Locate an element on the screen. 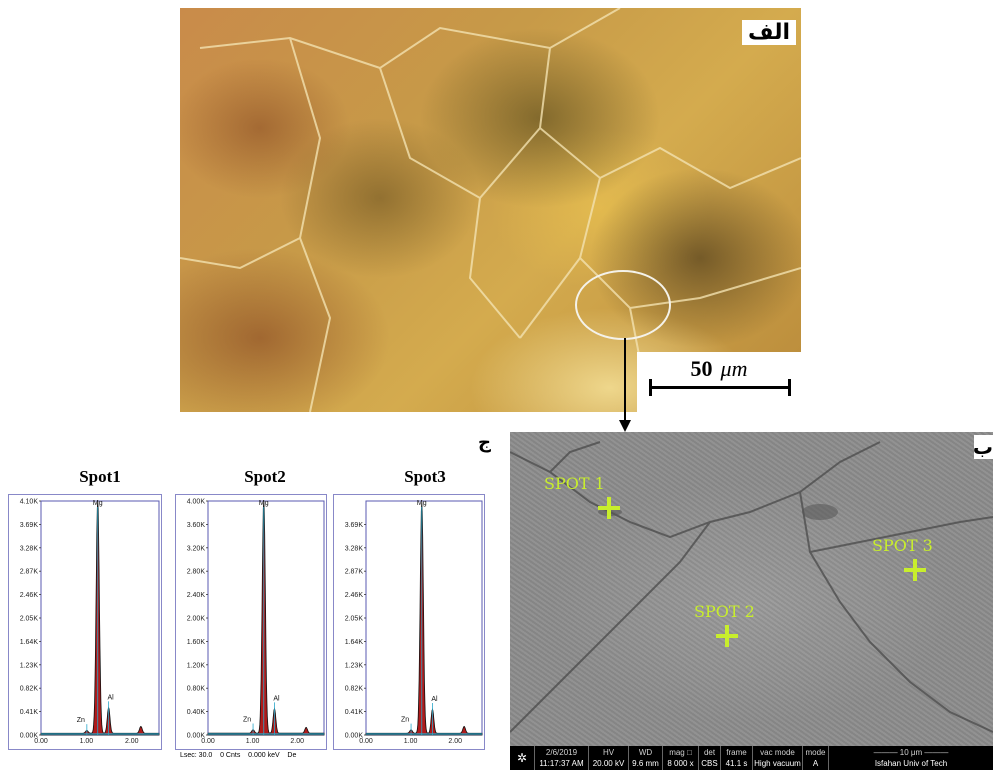 Image resolution: width=993 pixels, height=770 pixels. y-tick-label: 4.00K is located at coordinates (196, 502).